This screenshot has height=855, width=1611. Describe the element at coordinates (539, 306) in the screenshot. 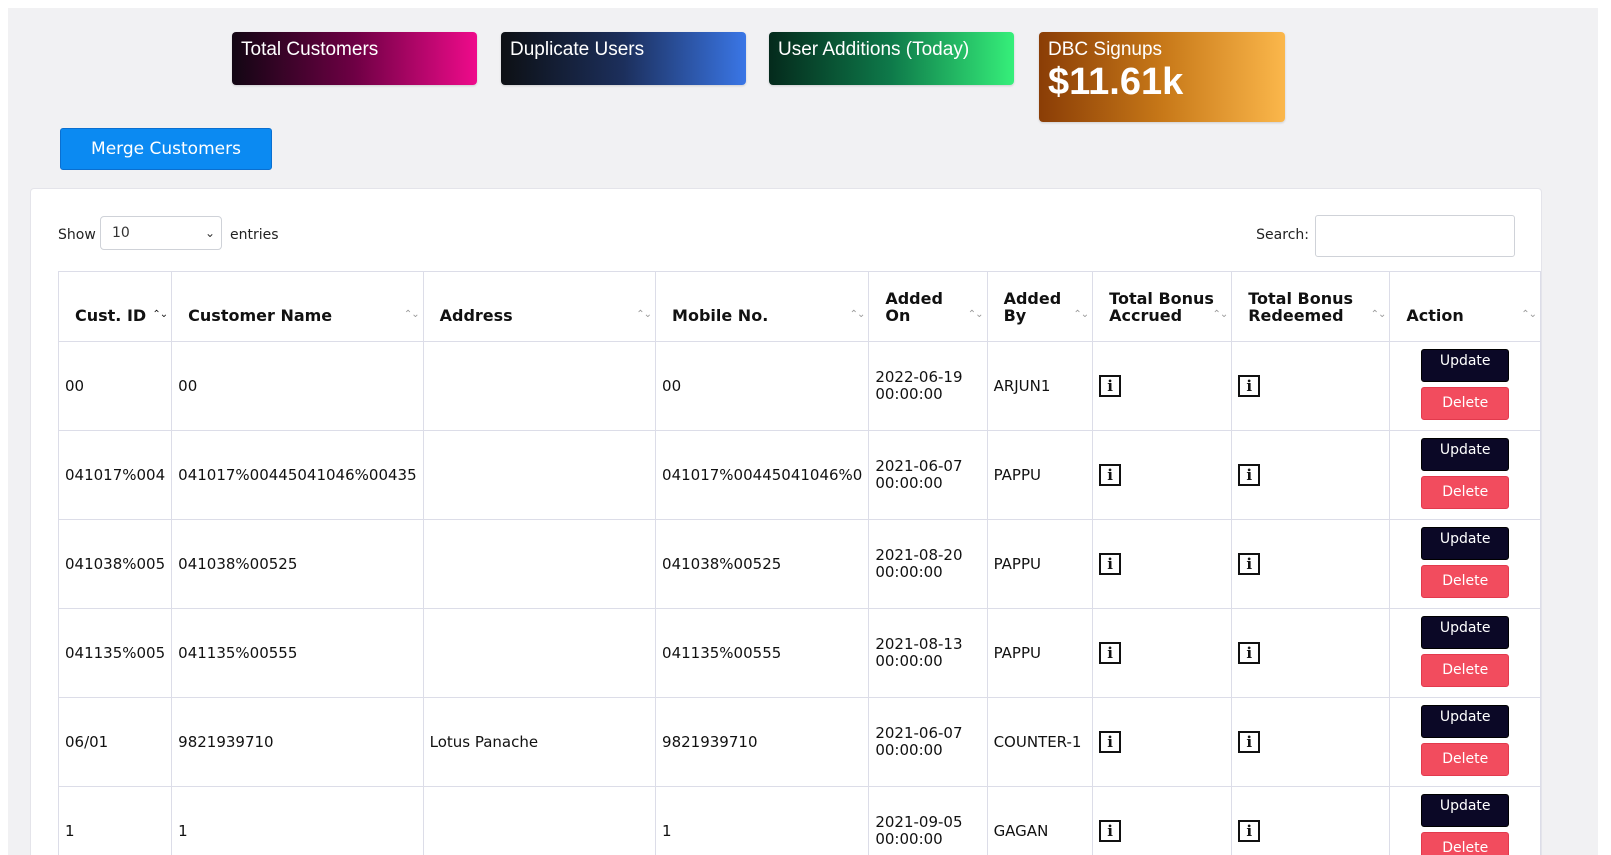

I see `column-header-address: Address ⌃⌄` at that location.